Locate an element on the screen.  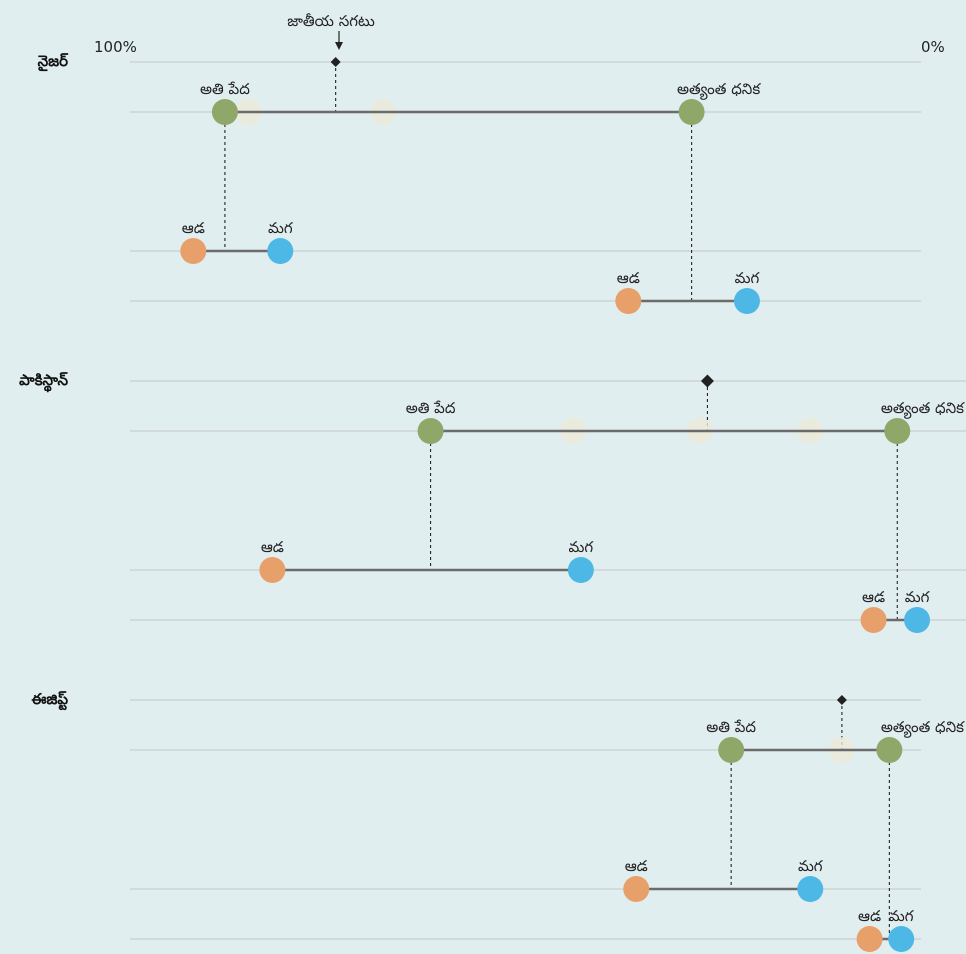
axis-right-label: 0% is located at coordinates (933, 47).